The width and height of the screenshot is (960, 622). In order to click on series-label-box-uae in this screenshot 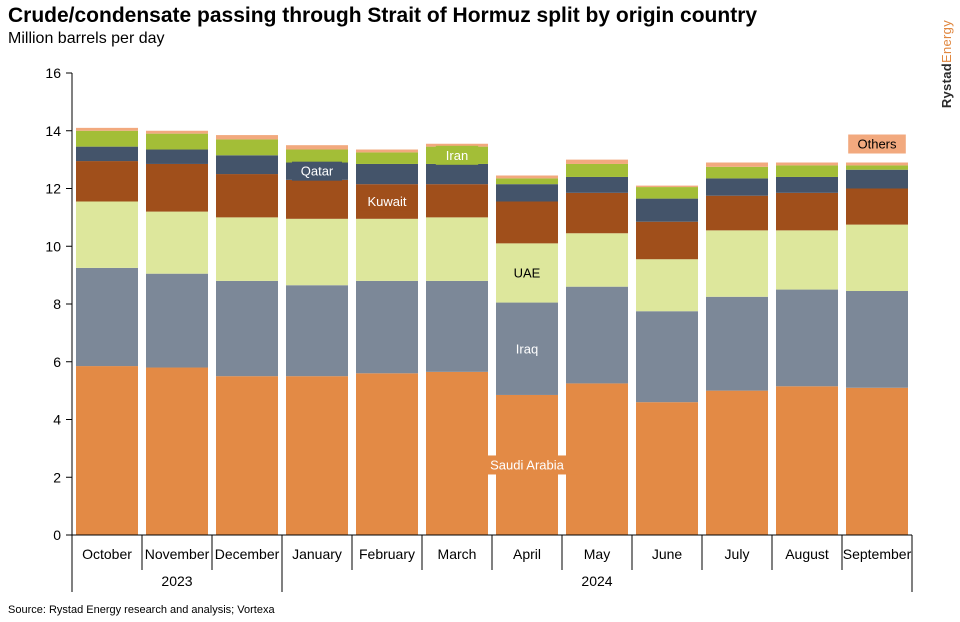, I will do `click(527, 273)`.